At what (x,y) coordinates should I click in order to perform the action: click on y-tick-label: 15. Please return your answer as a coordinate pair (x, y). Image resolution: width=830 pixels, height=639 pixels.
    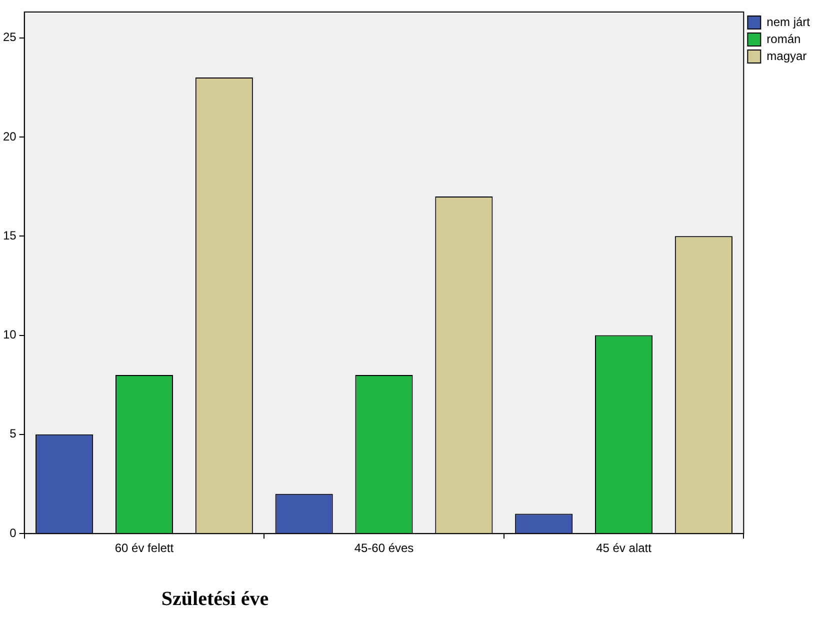
    Looking at the image, I should click on (9, 235).